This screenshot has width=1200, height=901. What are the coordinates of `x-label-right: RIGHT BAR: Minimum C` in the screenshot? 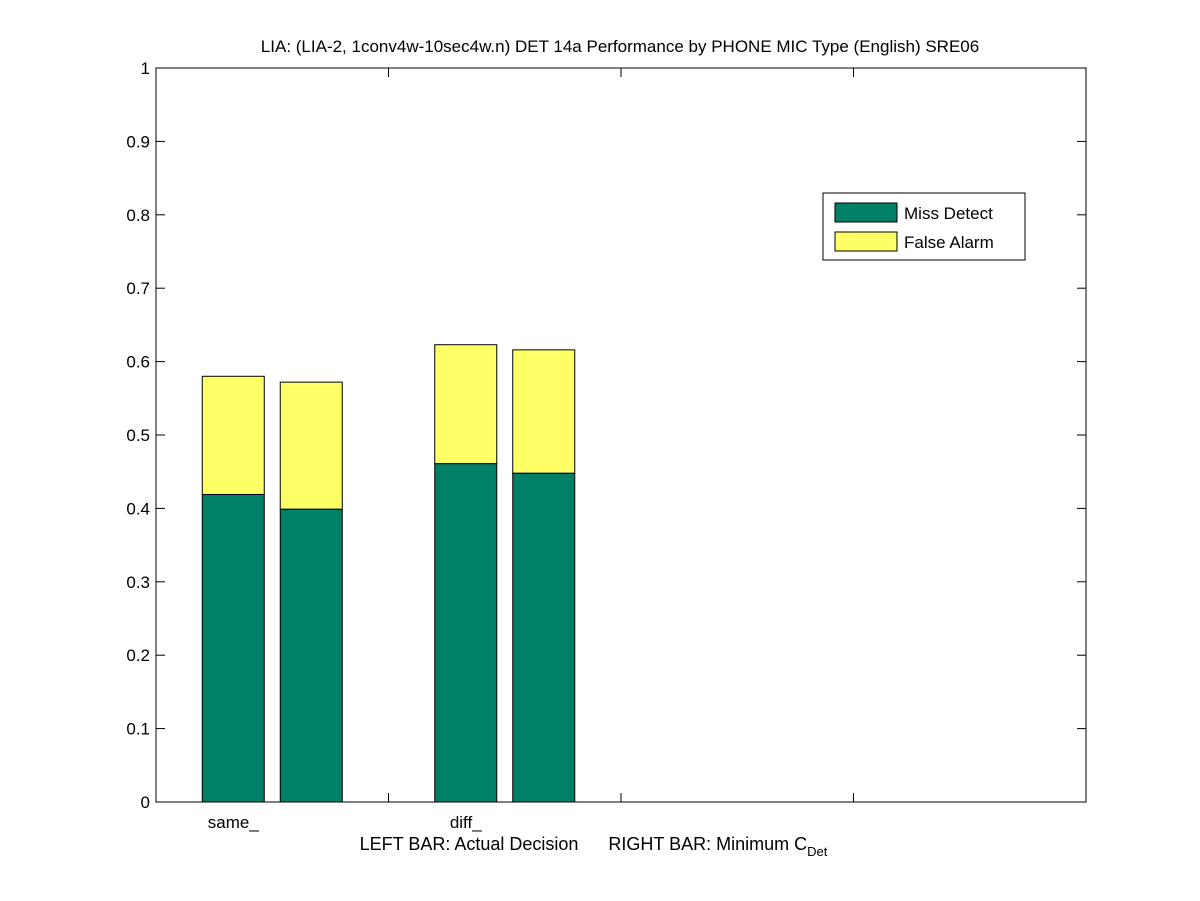 It's located at (708, 844).